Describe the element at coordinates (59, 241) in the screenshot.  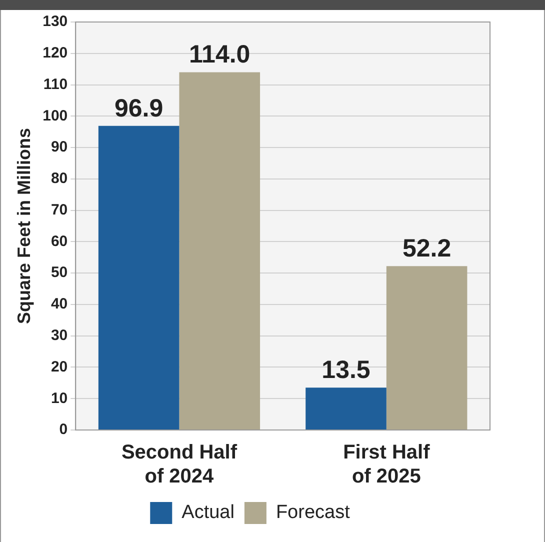
I see `y-tick-label: 60` at that location.